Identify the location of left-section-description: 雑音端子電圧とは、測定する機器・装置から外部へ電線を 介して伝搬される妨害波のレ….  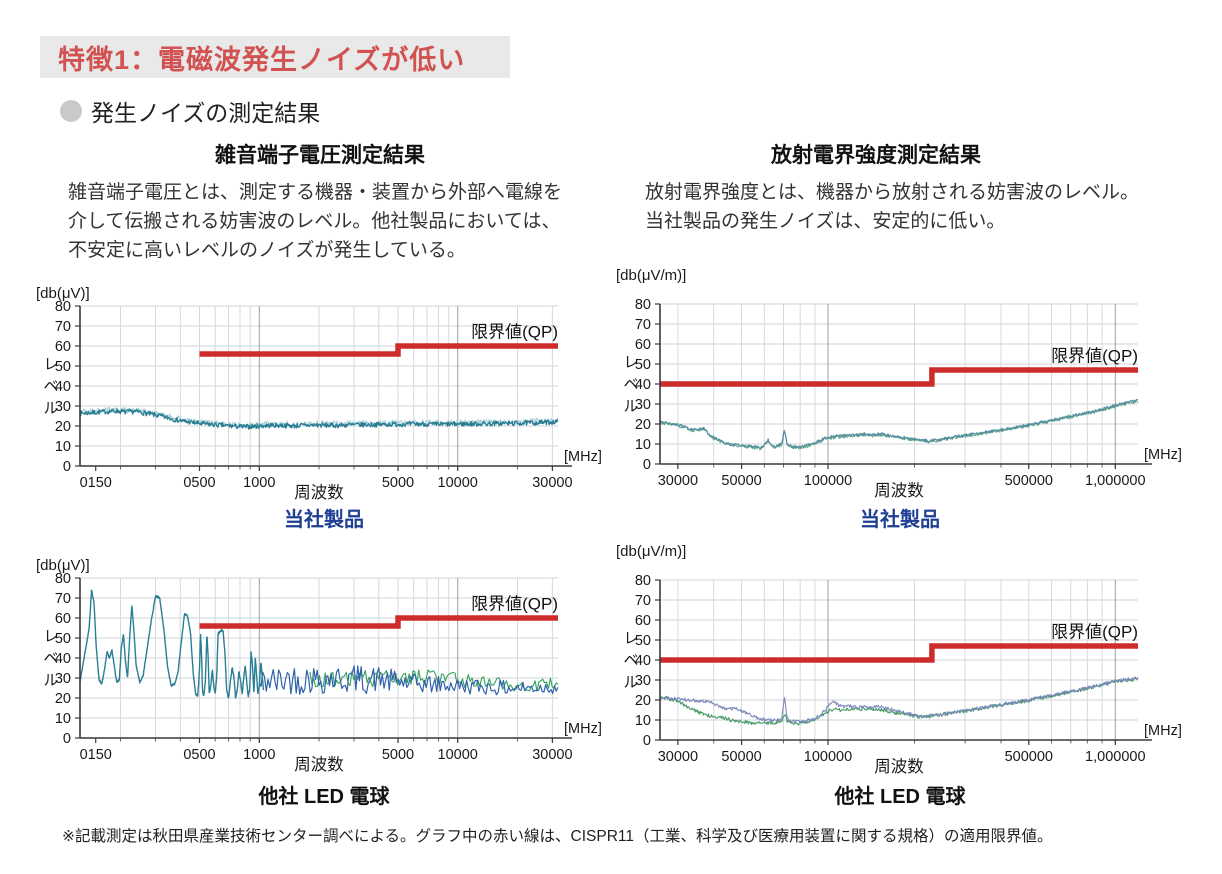
(323, 221).